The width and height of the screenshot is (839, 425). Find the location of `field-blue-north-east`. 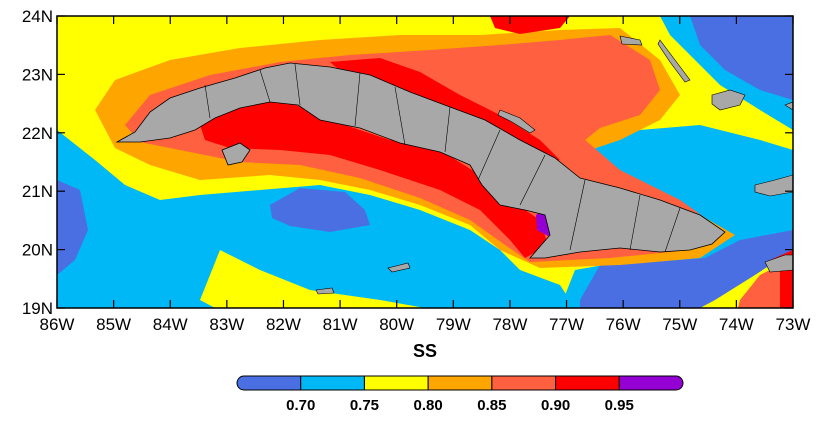

field-blue-north-east is located at coordinates (741, 58).